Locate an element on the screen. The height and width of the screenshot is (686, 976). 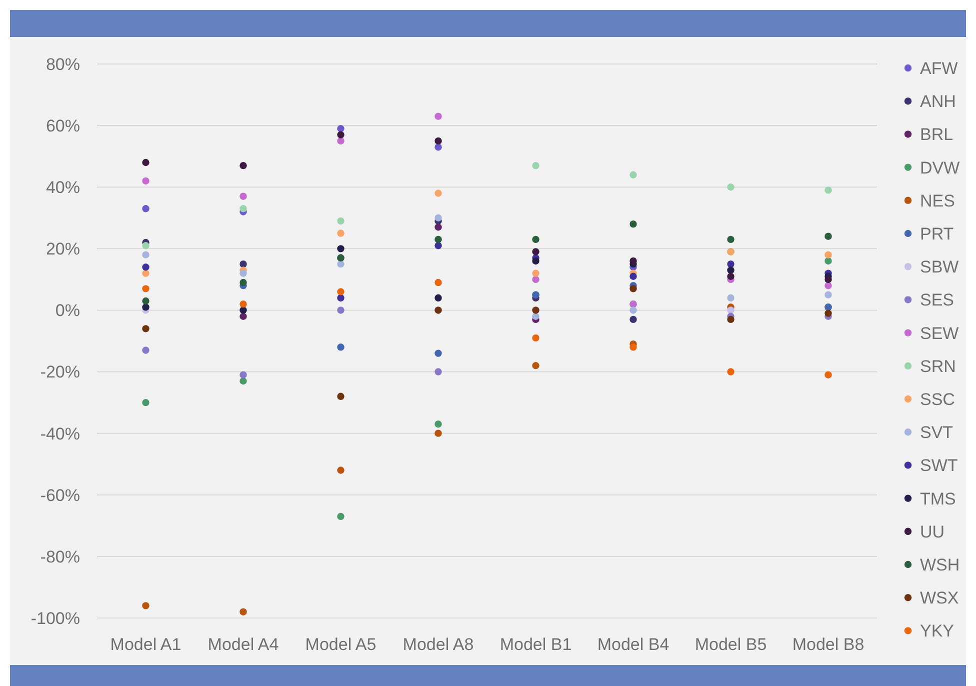
legend-label: TMS is located at coordinates (938, 498).